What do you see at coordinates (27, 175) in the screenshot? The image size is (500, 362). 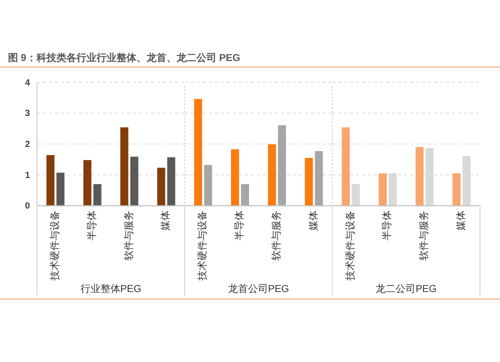 I see `y-tick-label: 1` at bounding box center [27, 175].